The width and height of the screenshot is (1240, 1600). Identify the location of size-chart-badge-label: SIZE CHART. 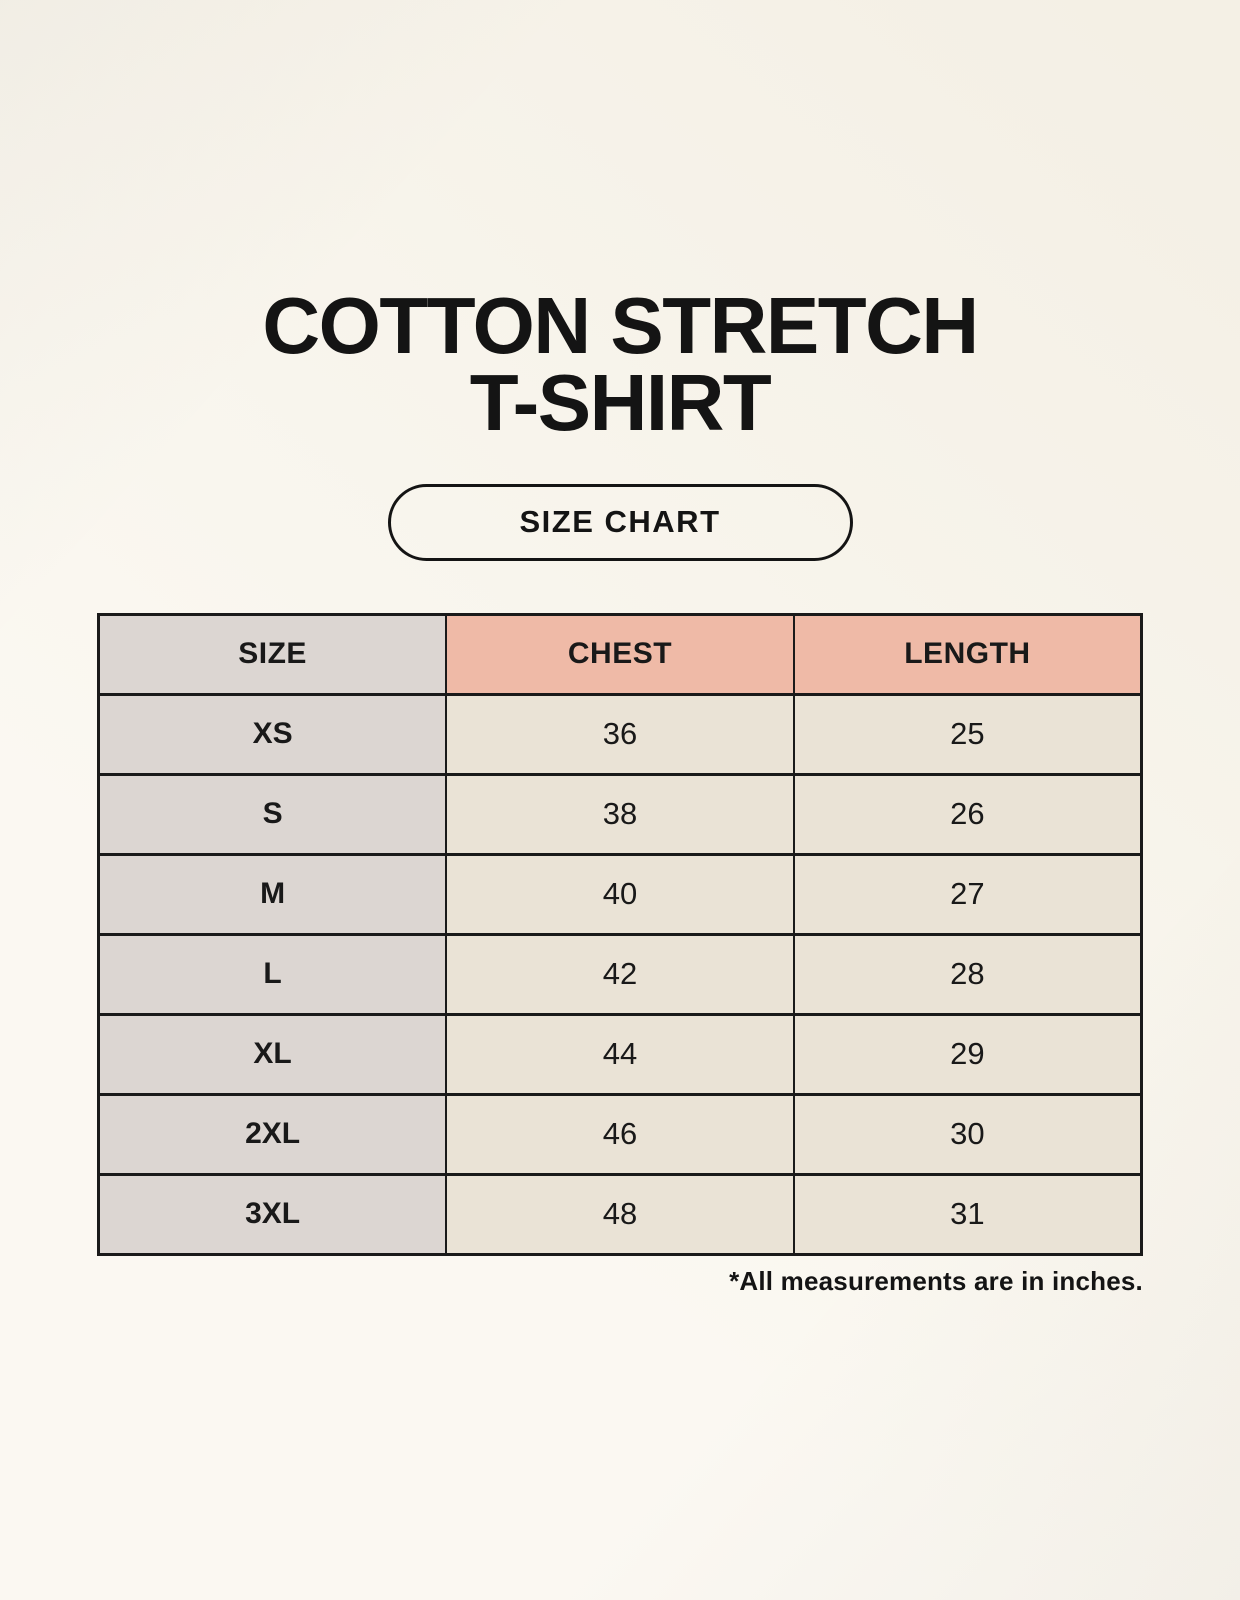
(620, 522).